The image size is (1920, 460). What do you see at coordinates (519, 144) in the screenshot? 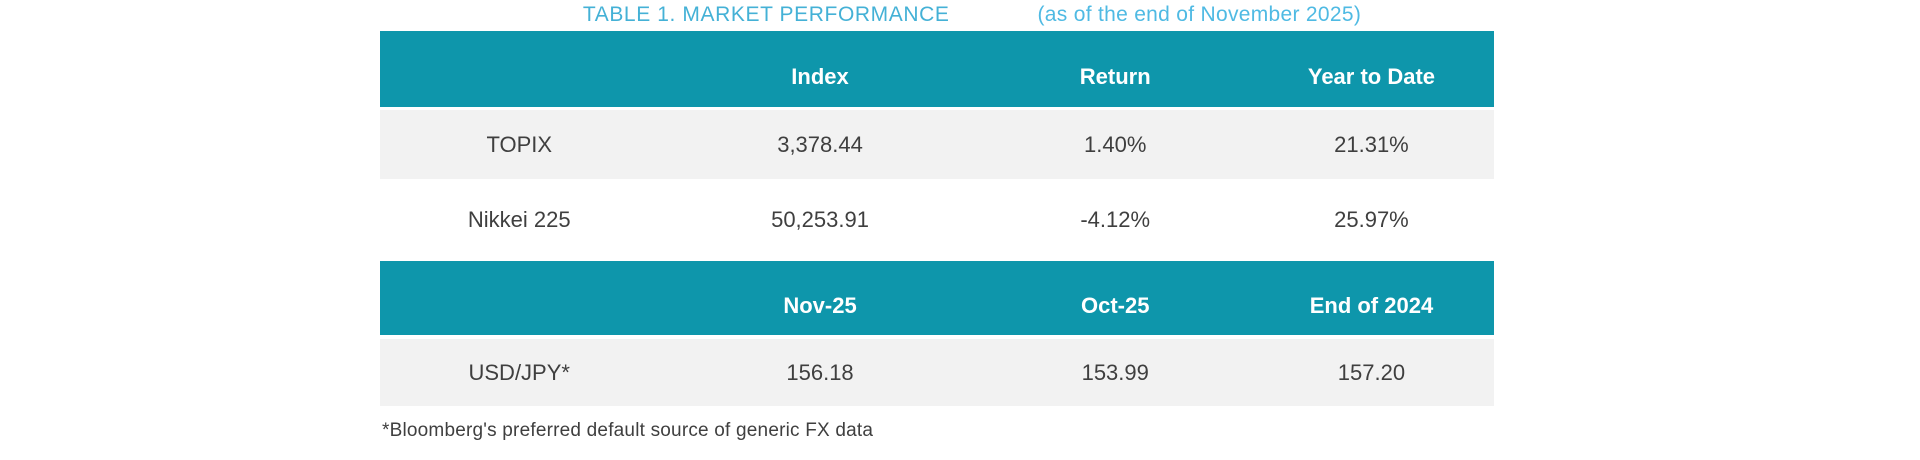
I see `row-label-topix: TOPIX` at bounding box center [519, 144].